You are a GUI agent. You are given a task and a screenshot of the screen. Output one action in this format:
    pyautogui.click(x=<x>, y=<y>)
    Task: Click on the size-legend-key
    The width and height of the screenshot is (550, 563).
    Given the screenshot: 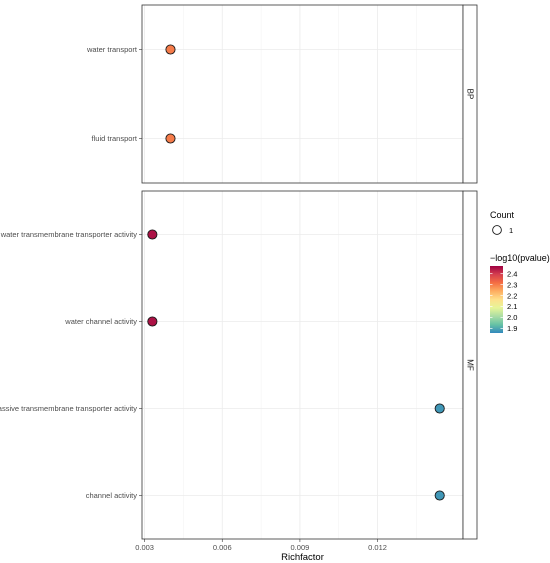 What is the action you would take?
    pyautogui.click(x=497, y=230)
    